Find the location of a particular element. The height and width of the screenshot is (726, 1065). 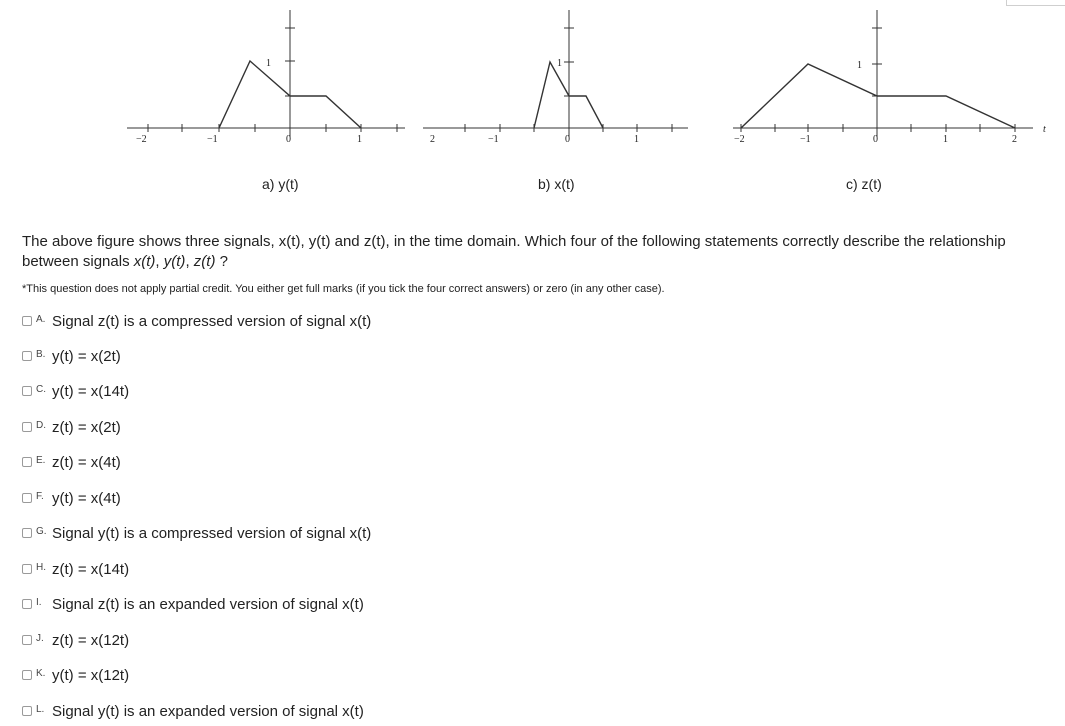

option-letter: A. is located at coordinates (41, 319).